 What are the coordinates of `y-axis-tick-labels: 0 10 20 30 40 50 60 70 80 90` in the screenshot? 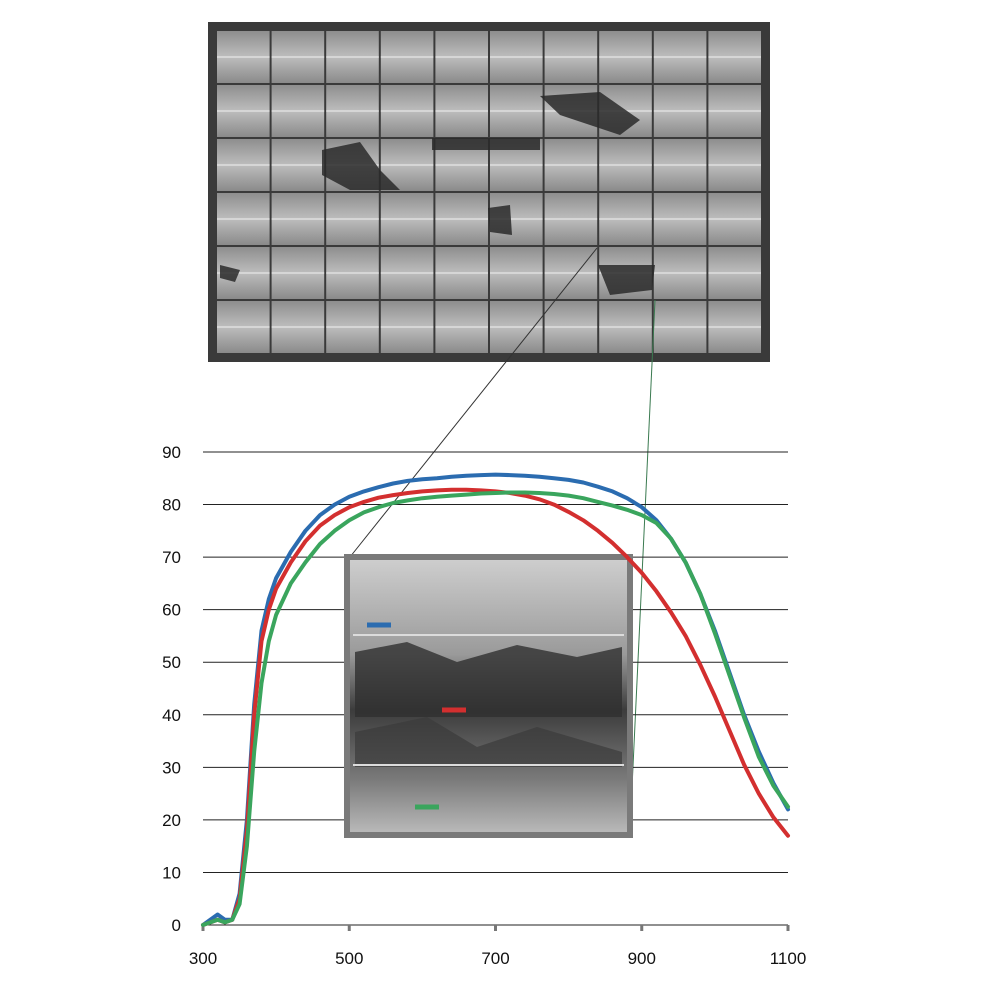 It's located at (171, 689).